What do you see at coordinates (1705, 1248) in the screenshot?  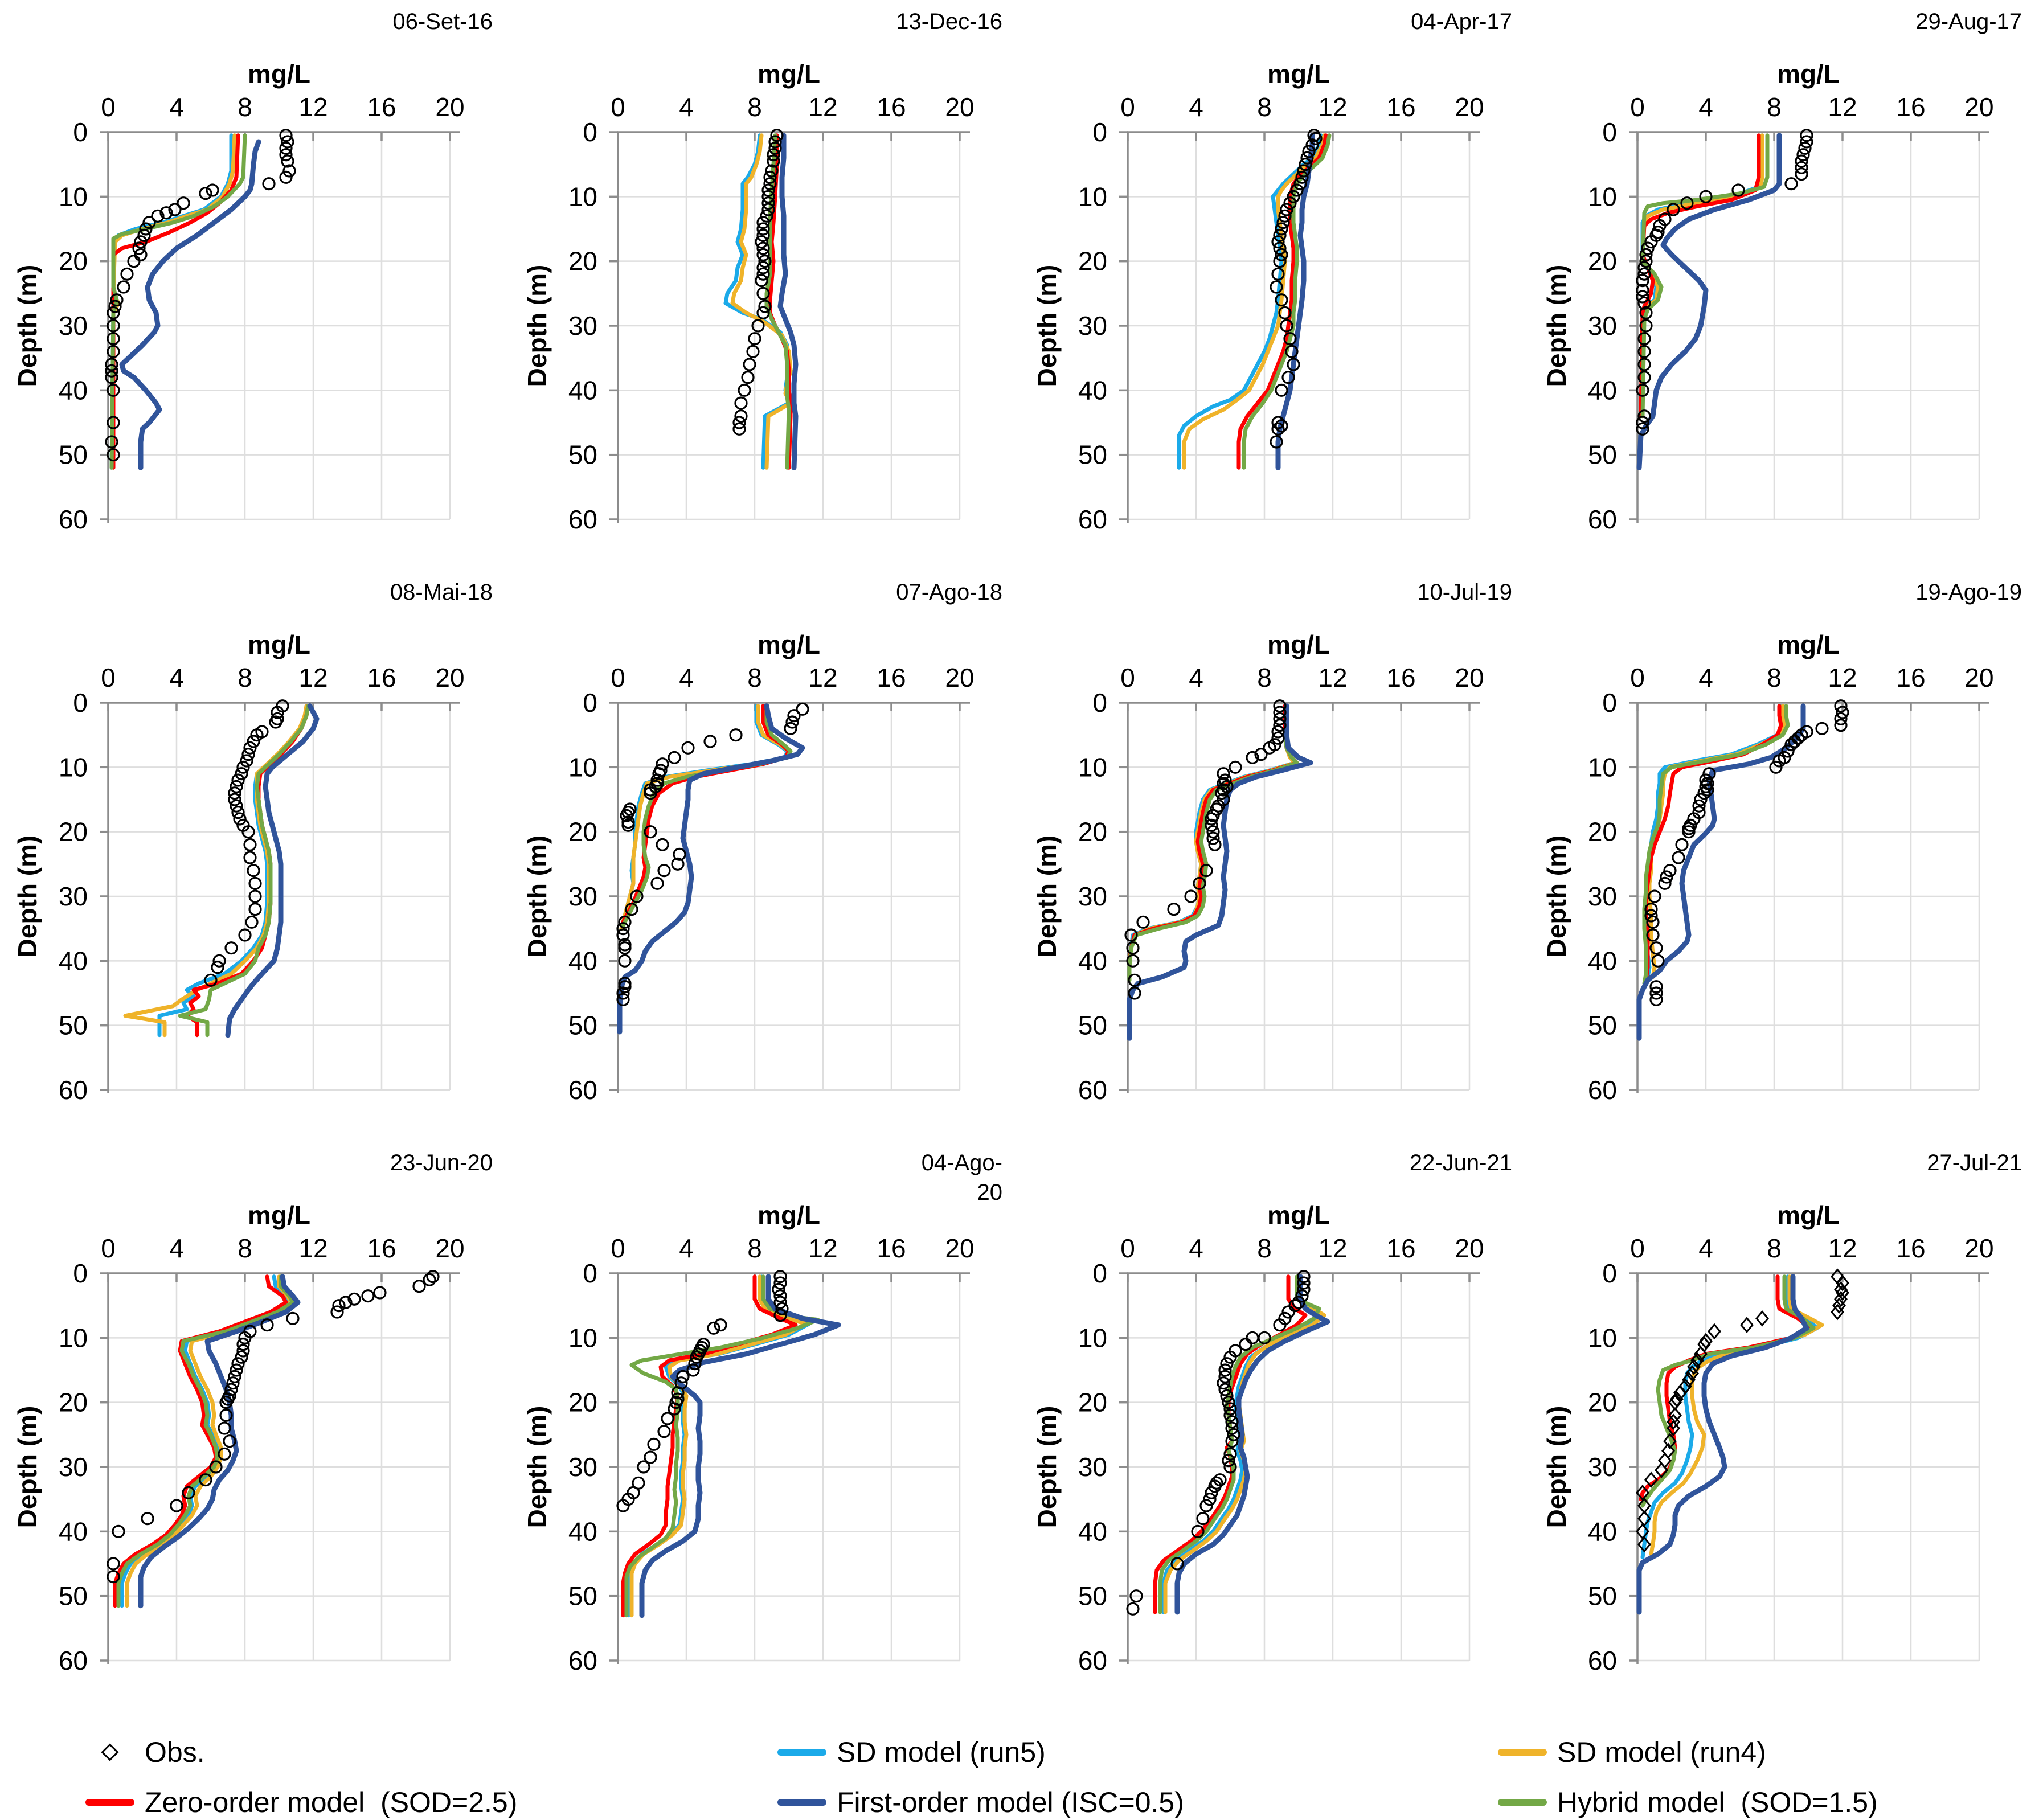 I see `svg-text: 4` at bounding box center [1705, 1248].